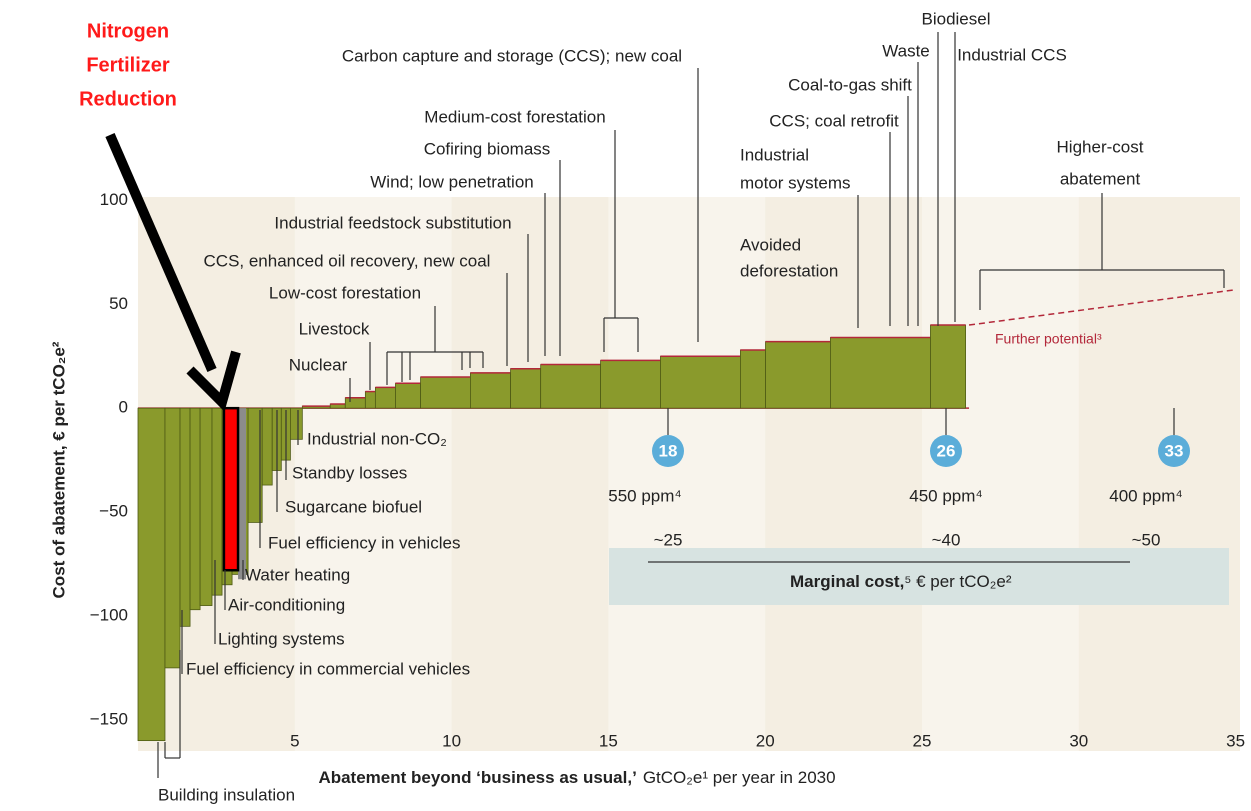 This screenshot has width=1251, height=811. Describe the element at coordinates (328, 668) in the screenshot. I see `annotation: Fuel efficiency in commercial vehicles` at that location.